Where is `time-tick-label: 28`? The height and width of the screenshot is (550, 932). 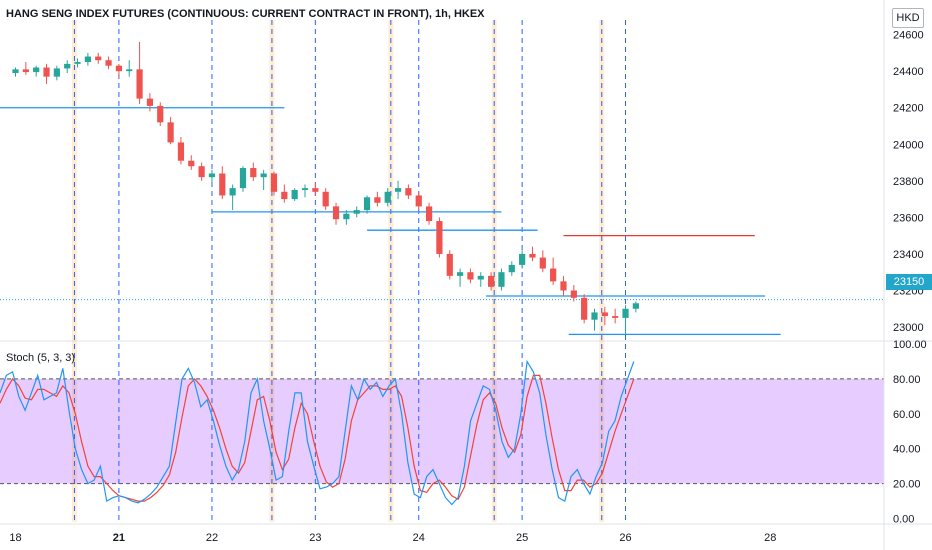 time-tick-label: 28 is located at coordinates (770, 538).